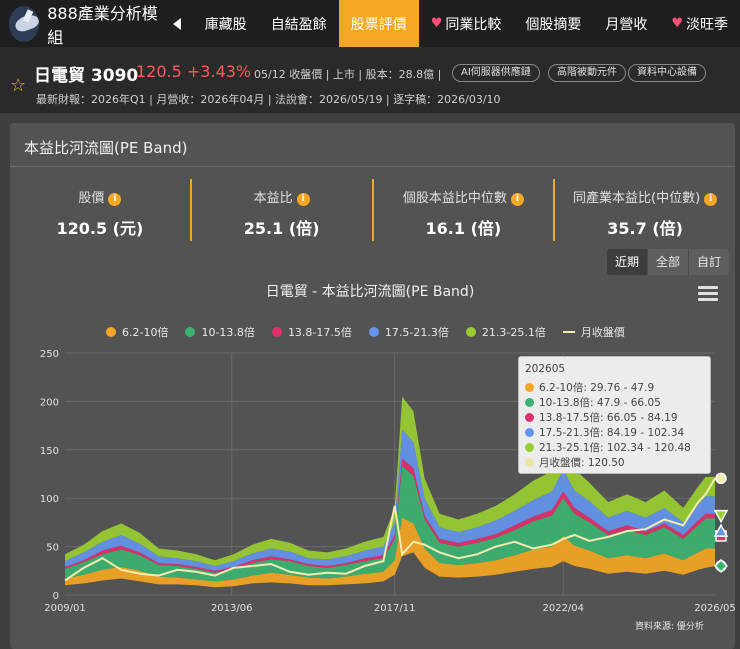 This screenshot has height=649, width=740. What do you see at coordinates (220, 332) in the screenshot?
I see `legend-item-1: 10-13.8倍` at bounding box center [220, 332].